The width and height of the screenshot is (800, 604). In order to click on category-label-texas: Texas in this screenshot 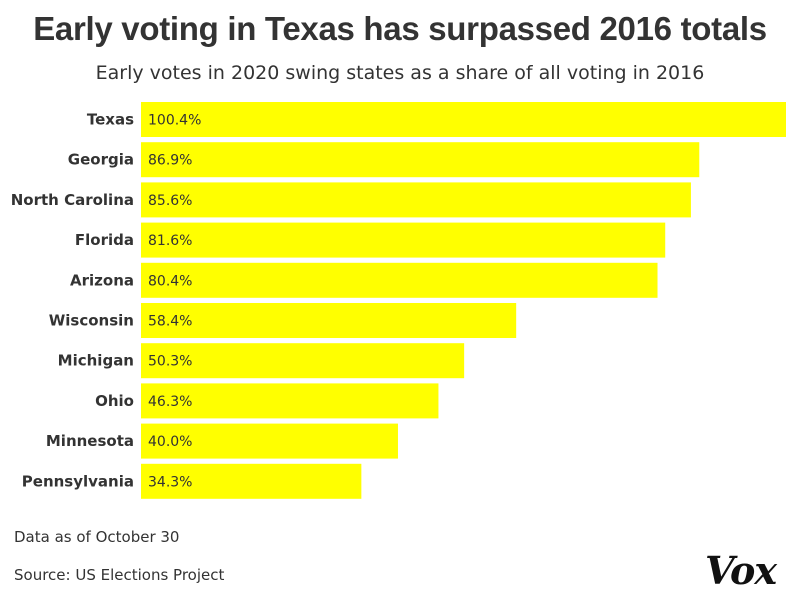, I will do `click(110, 120)`.